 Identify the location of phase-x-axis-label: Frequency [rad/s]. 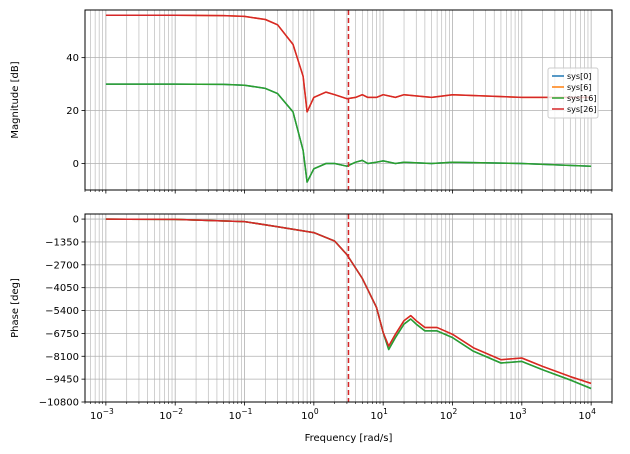
(349, 438).